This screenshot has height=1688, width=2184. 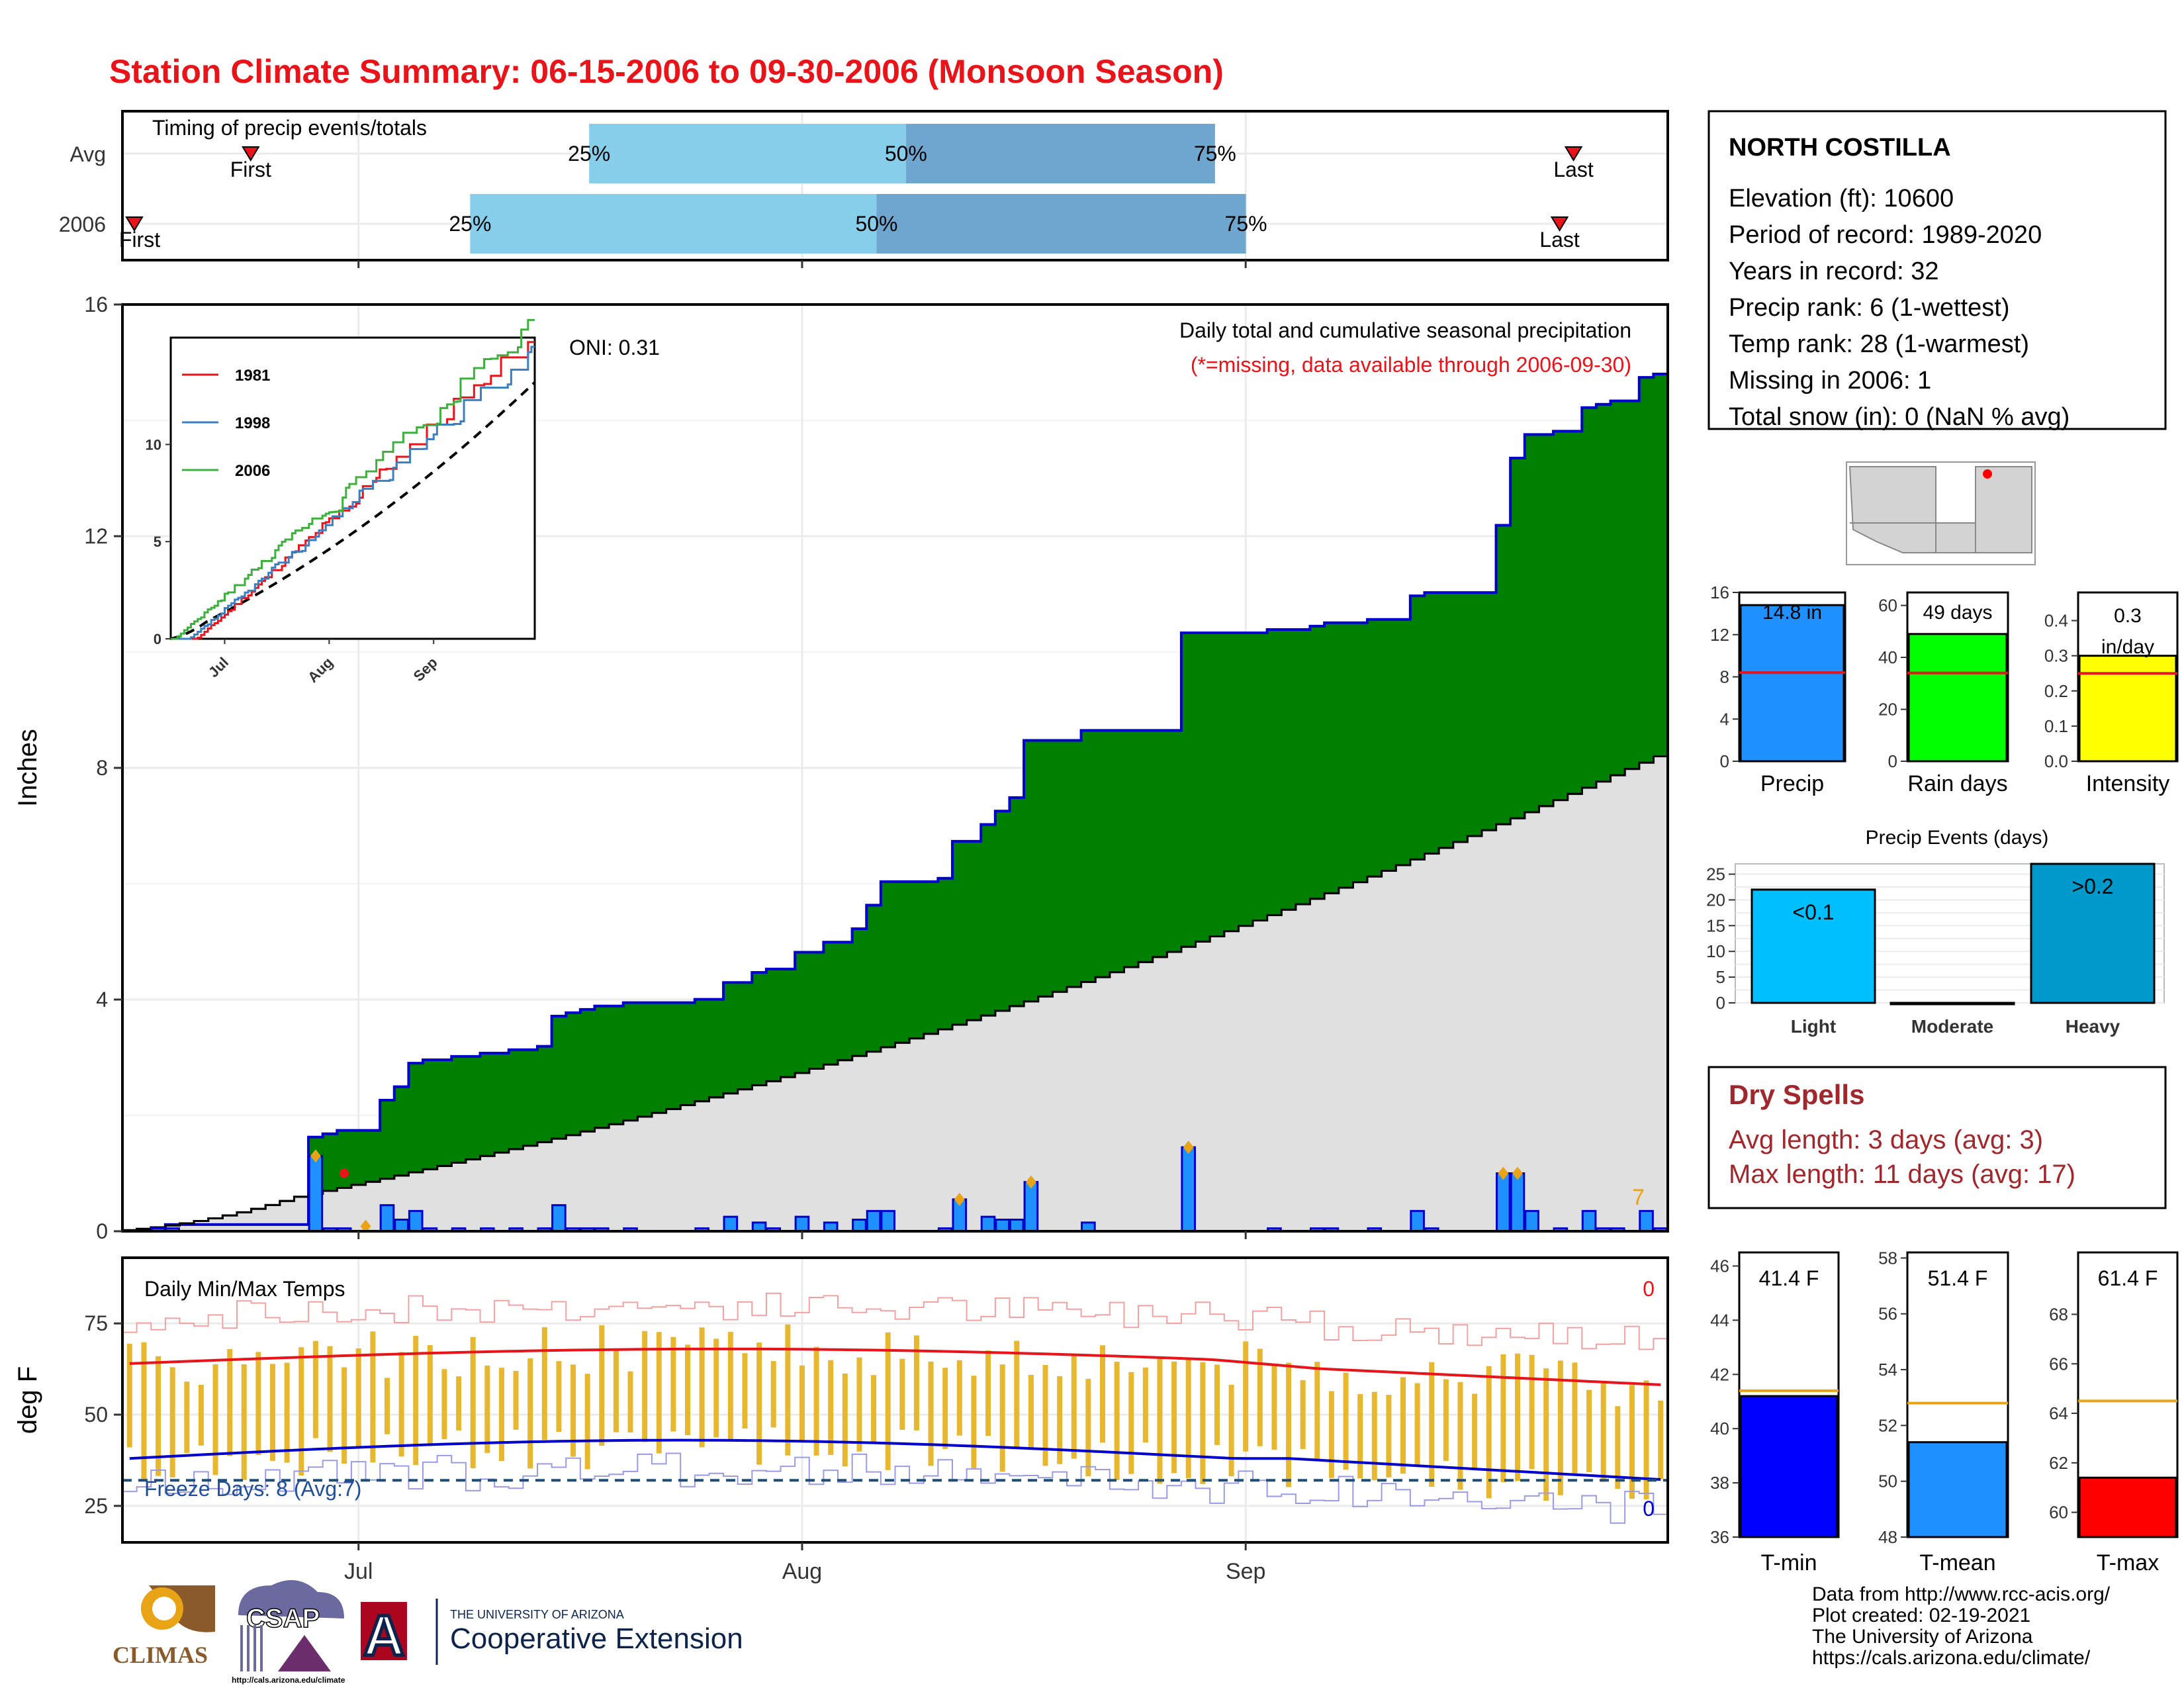 What do you see at coordinates (353, 510) in the screenshot?
I see `inset-average-line` at bounding box center [353, 510].